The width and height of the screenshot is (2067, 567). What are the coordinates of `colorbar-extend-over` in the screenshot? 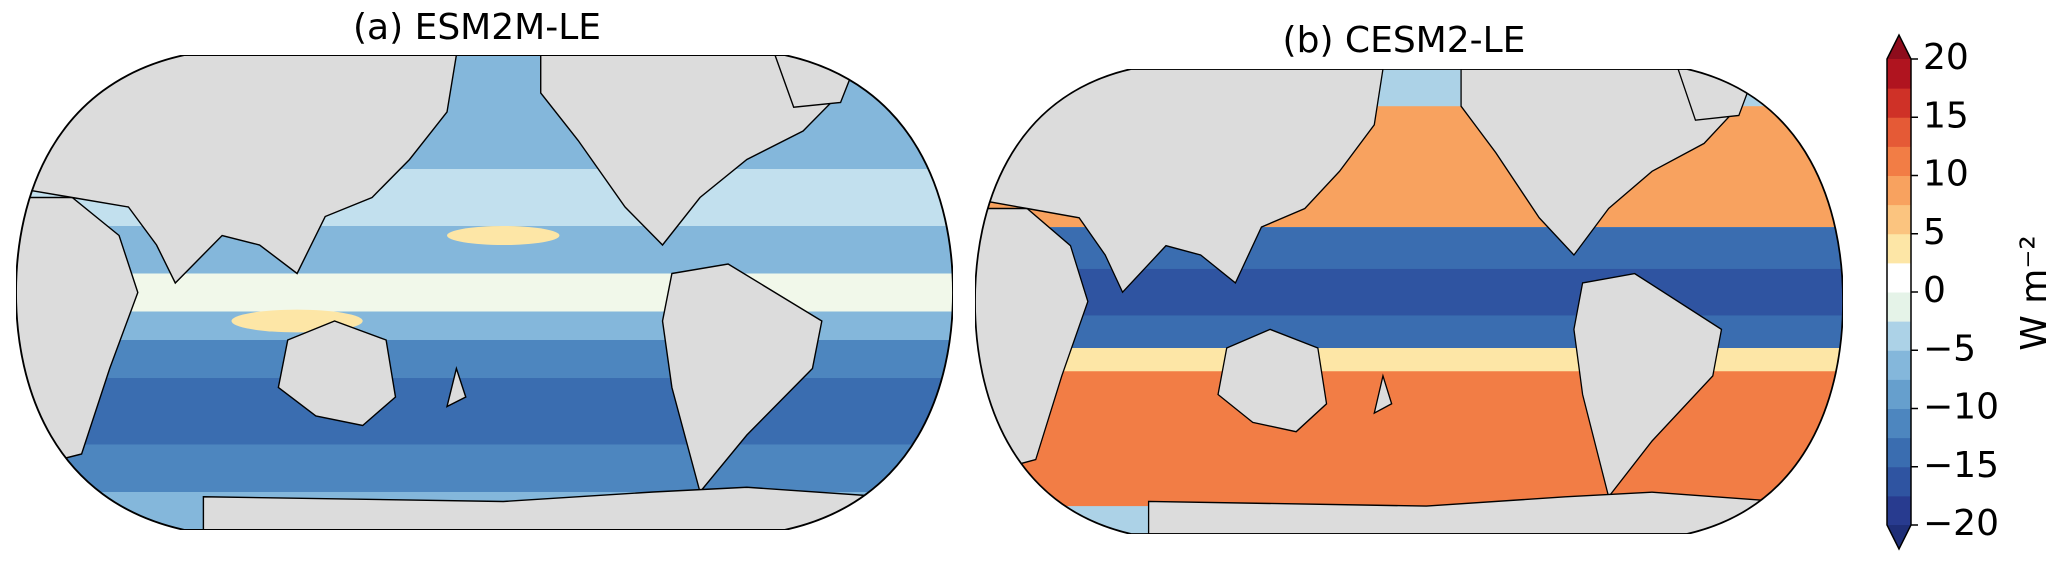 It's located at (1899, 47).